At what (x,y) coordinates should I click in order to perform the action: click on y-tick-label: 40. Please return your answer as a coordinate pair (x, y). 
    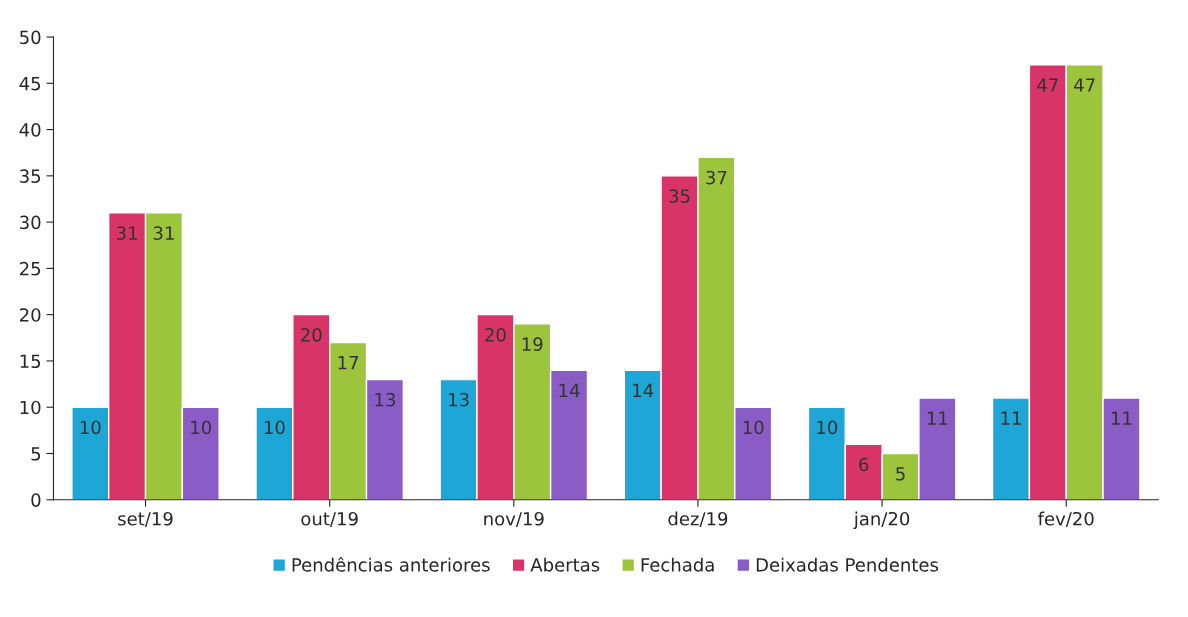
    Looking at the image, I should click on (30, 130).